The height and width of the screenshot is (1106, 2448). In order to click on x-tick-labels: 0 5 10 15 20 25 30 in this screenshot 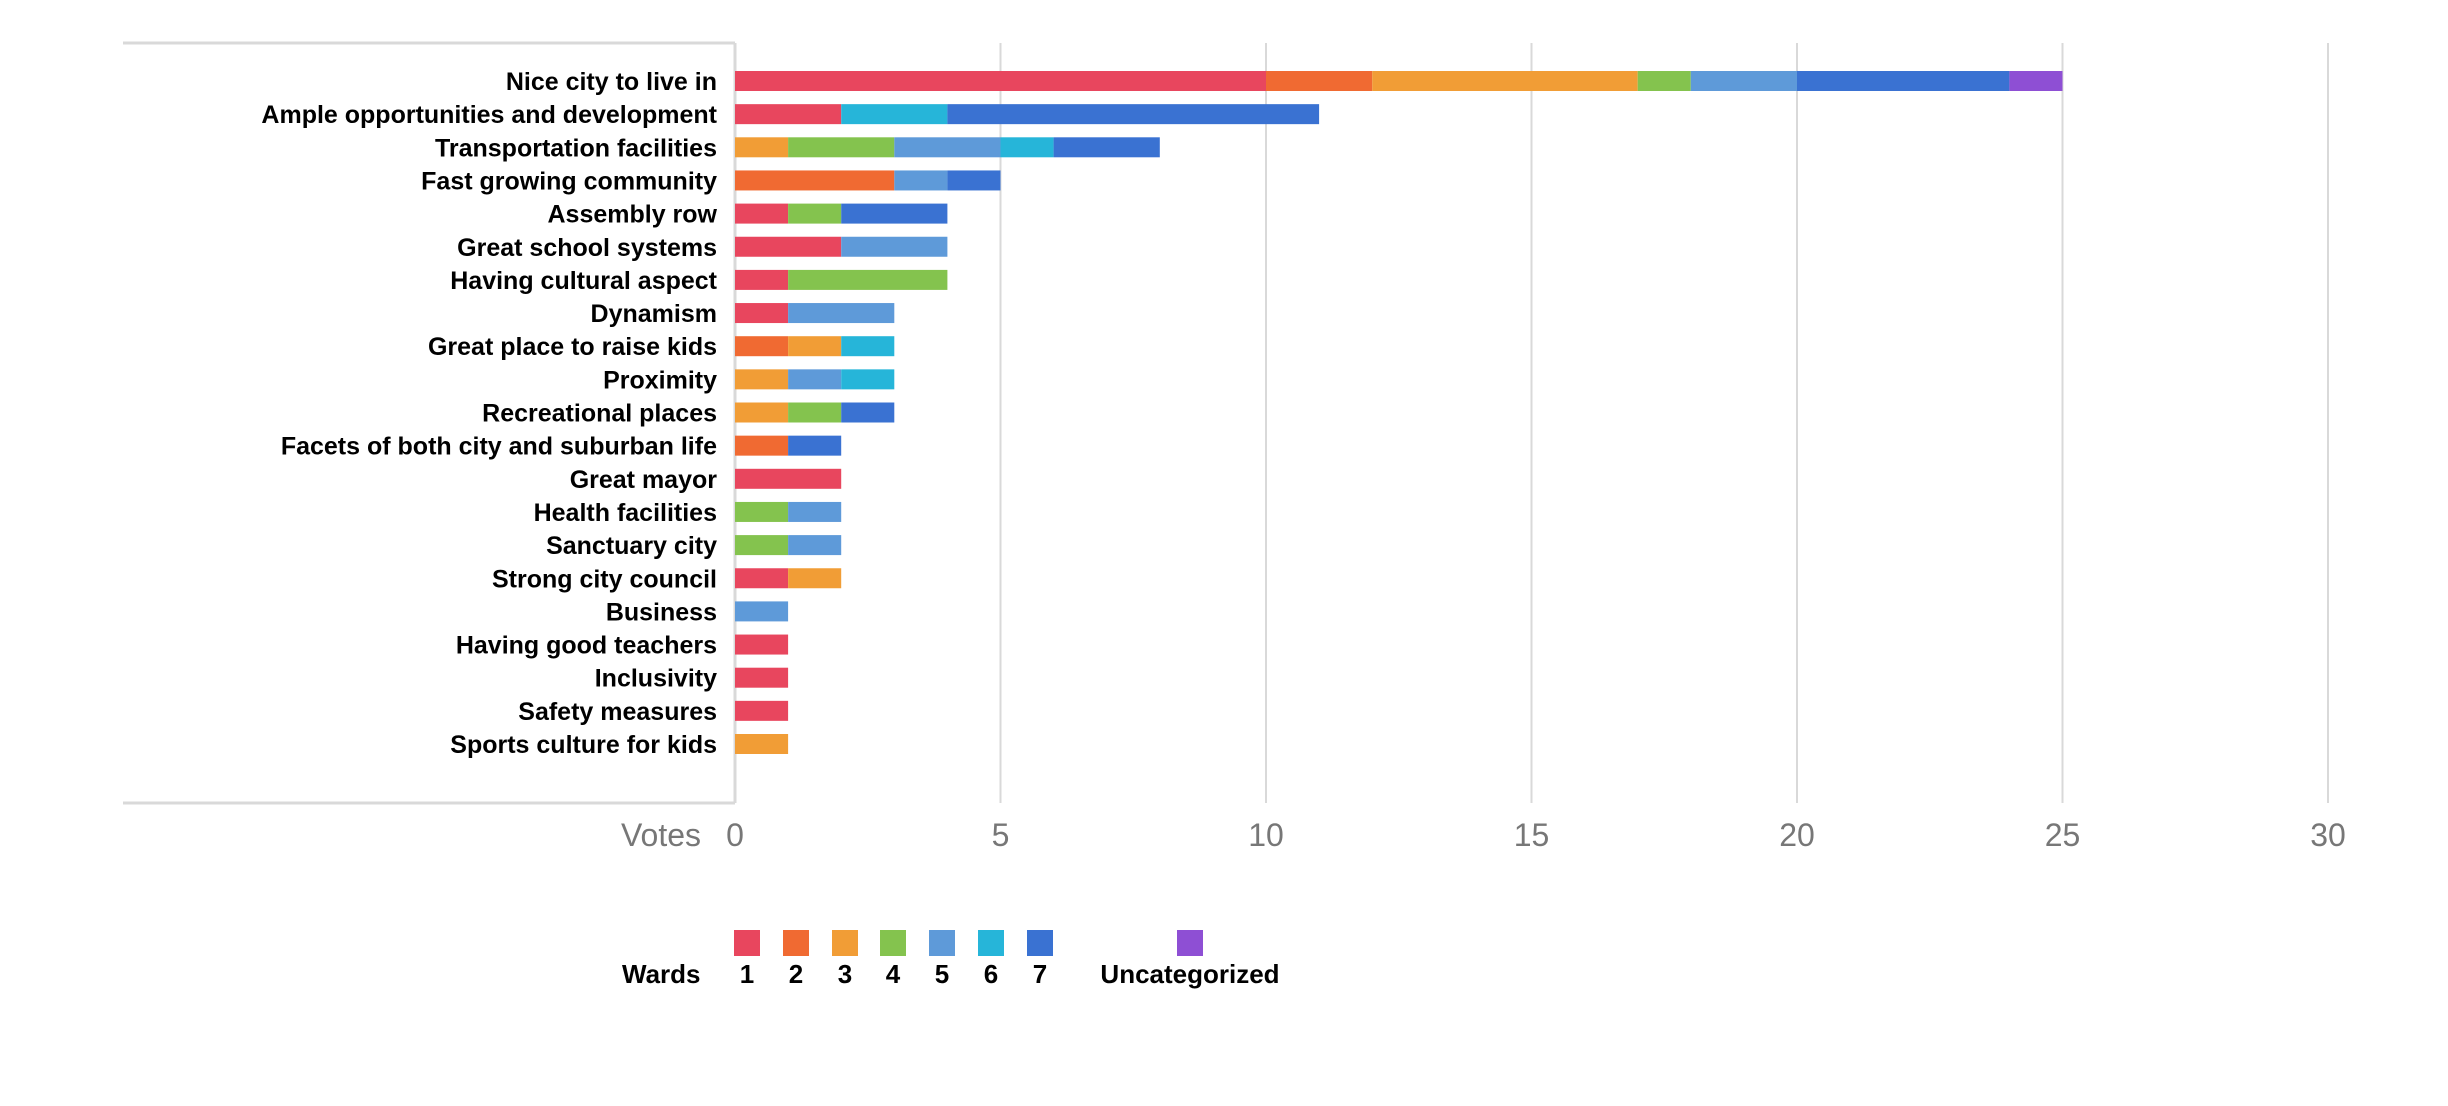, I will do `click(1536, 835)`.